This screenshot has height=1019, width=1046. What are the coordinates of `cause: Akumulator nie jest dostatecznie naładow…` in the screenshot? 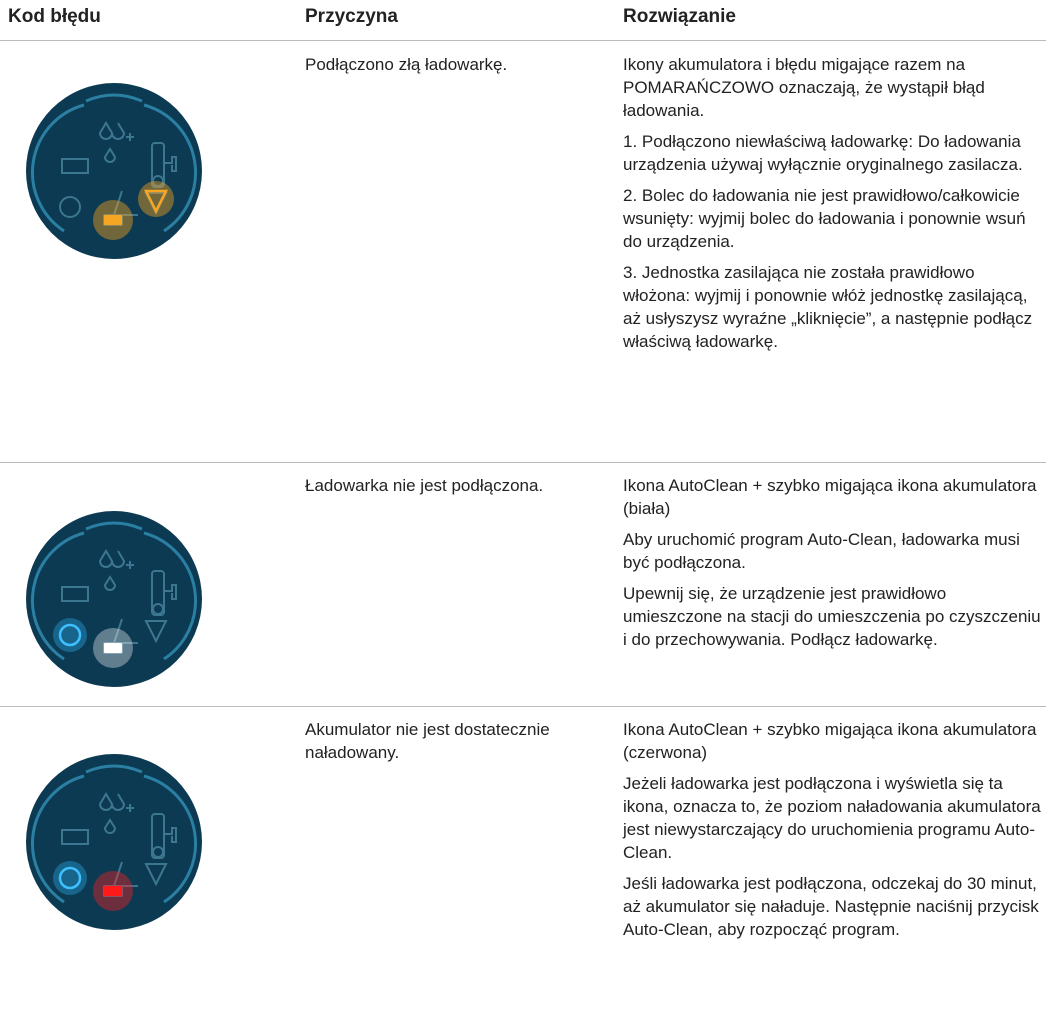 It's located at (427, 741).